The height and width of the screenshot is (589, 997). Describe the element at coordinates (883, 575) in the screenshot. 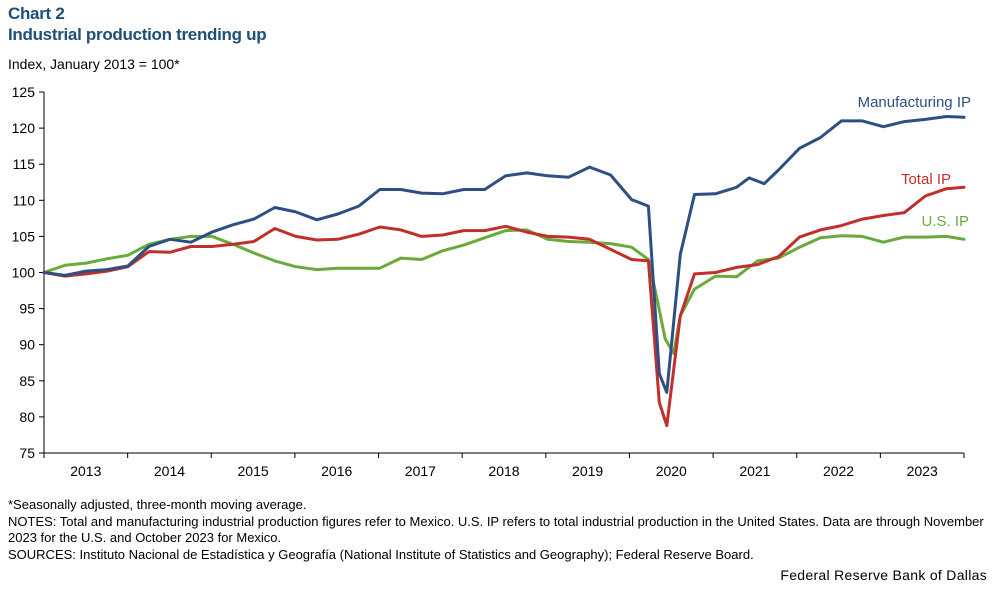

I see `credit: Federal Reserve Bank of Dallas` at that location.